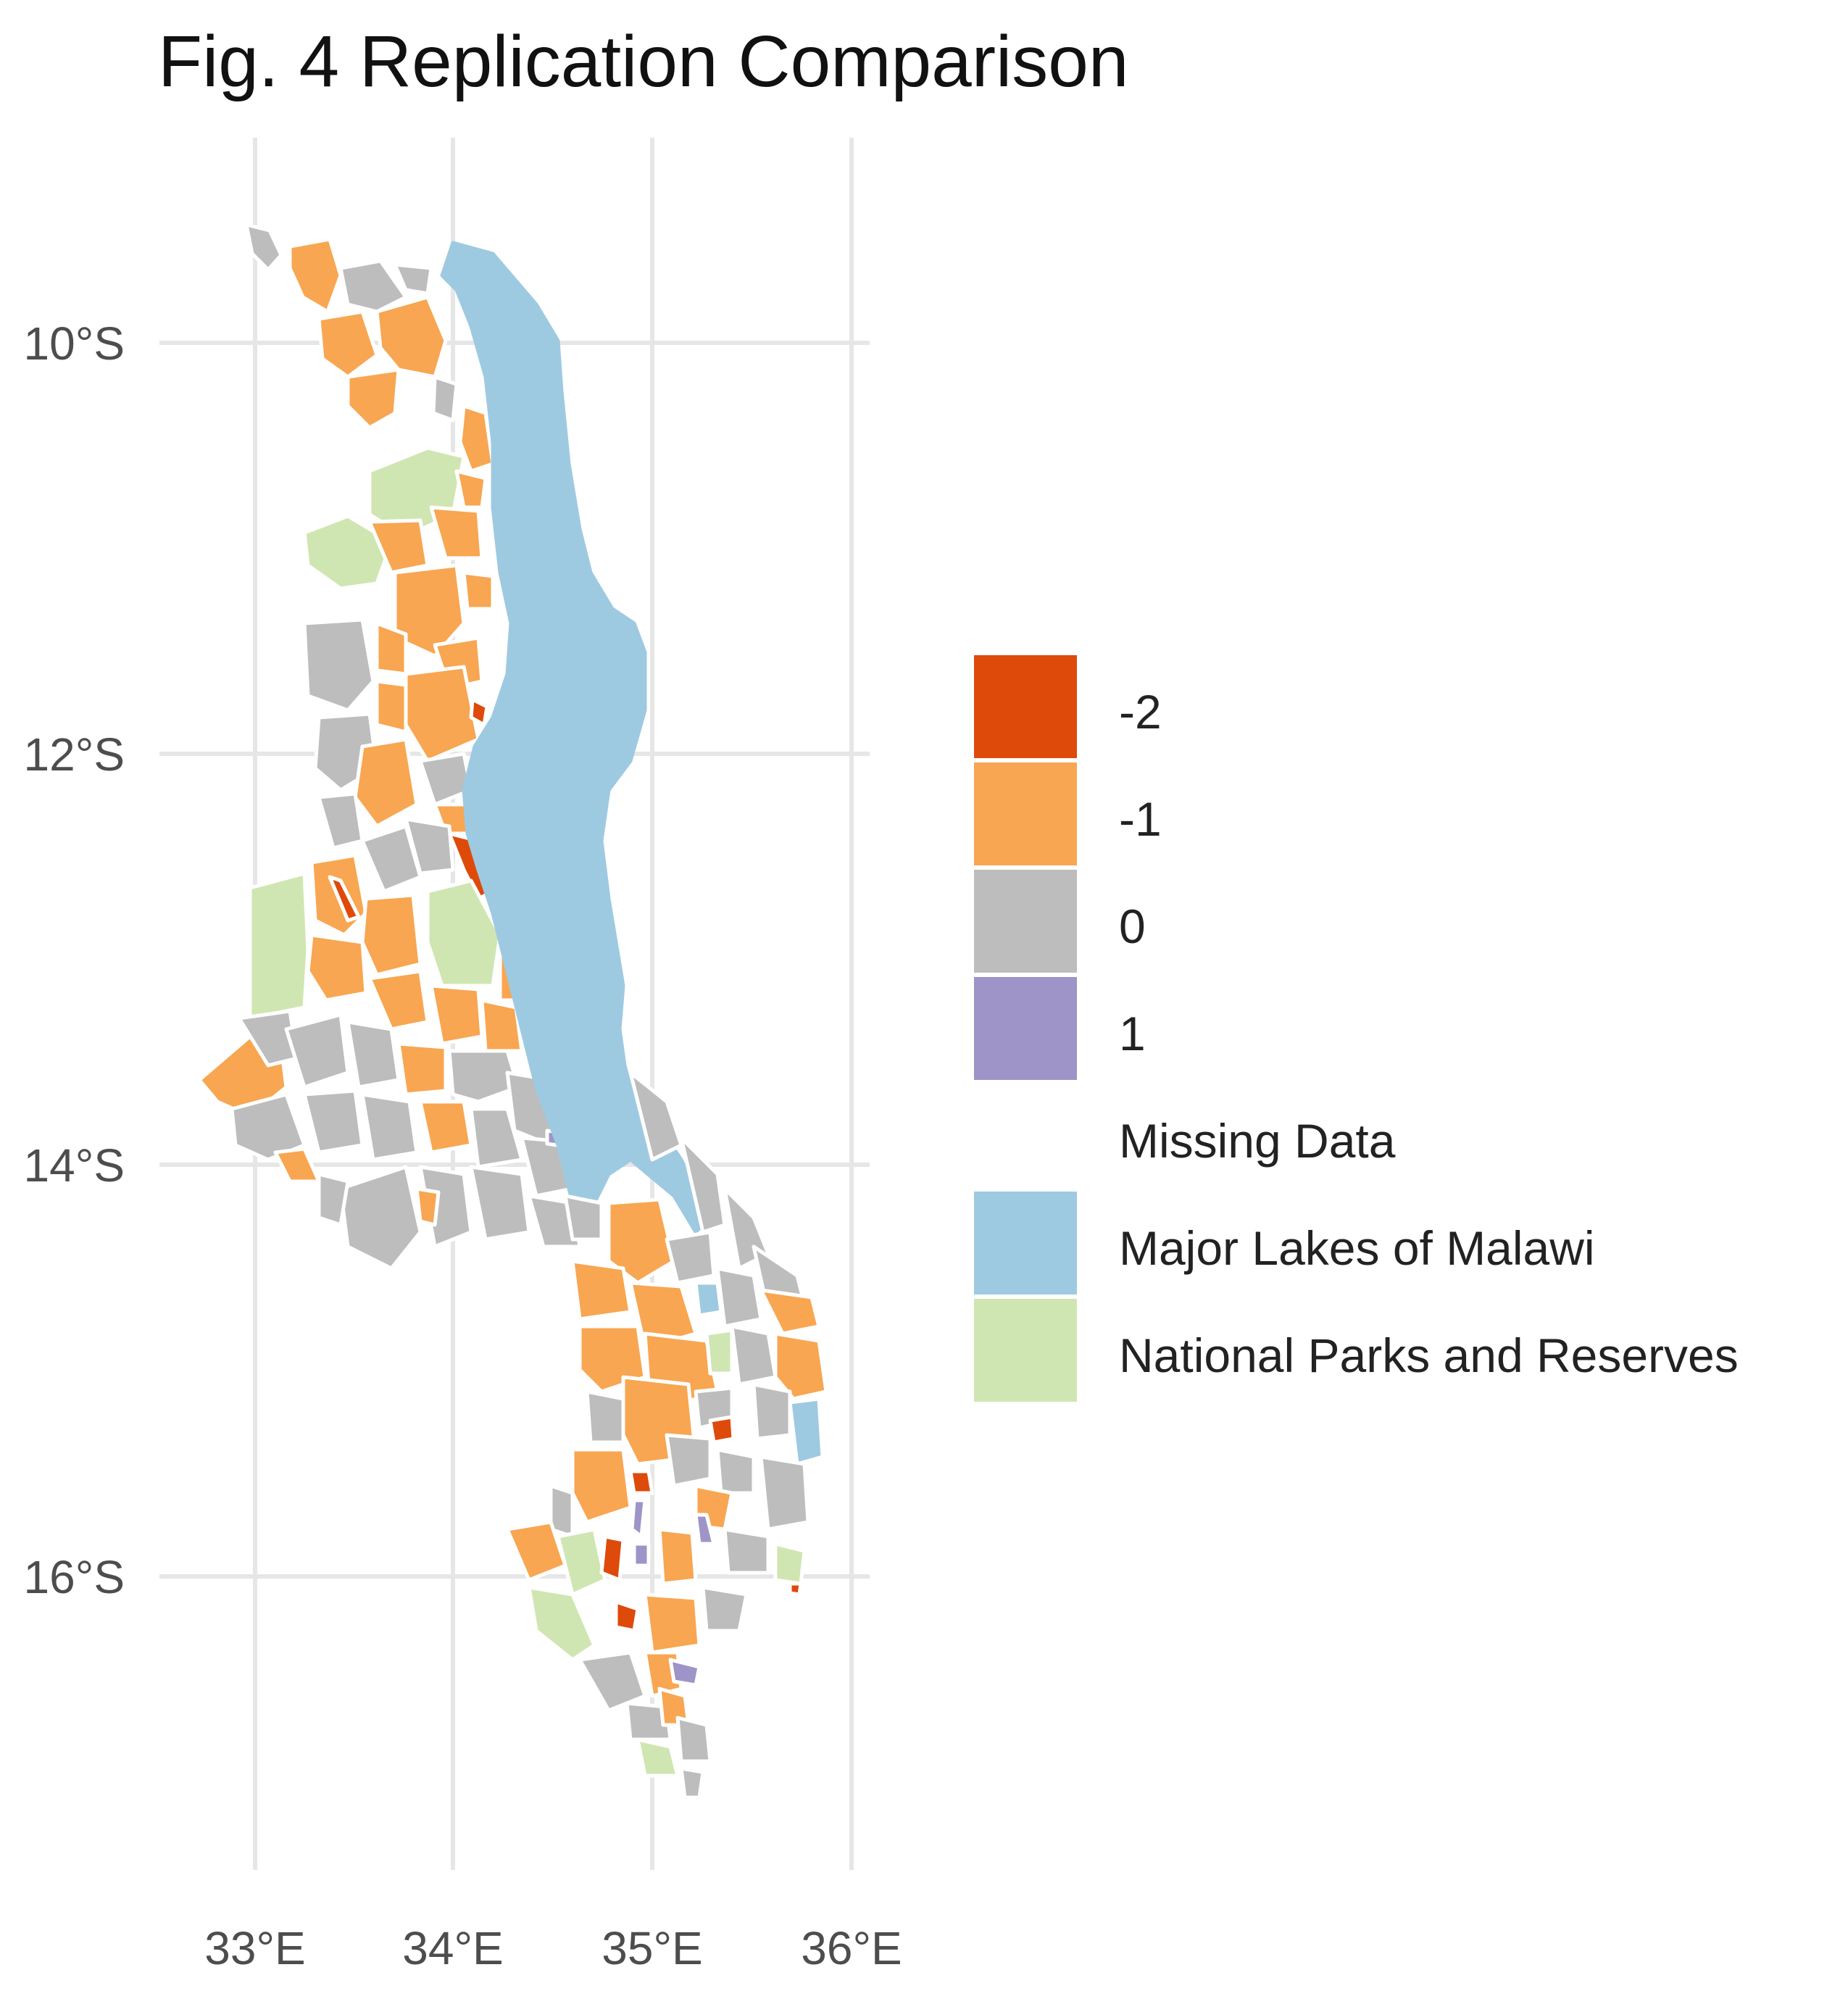 Image resolution: width=1848 pixels, height=2012 pixels. I want to click on legend-item-major-lakes: Major Lakes of Malawi, so click(1390, 1245).